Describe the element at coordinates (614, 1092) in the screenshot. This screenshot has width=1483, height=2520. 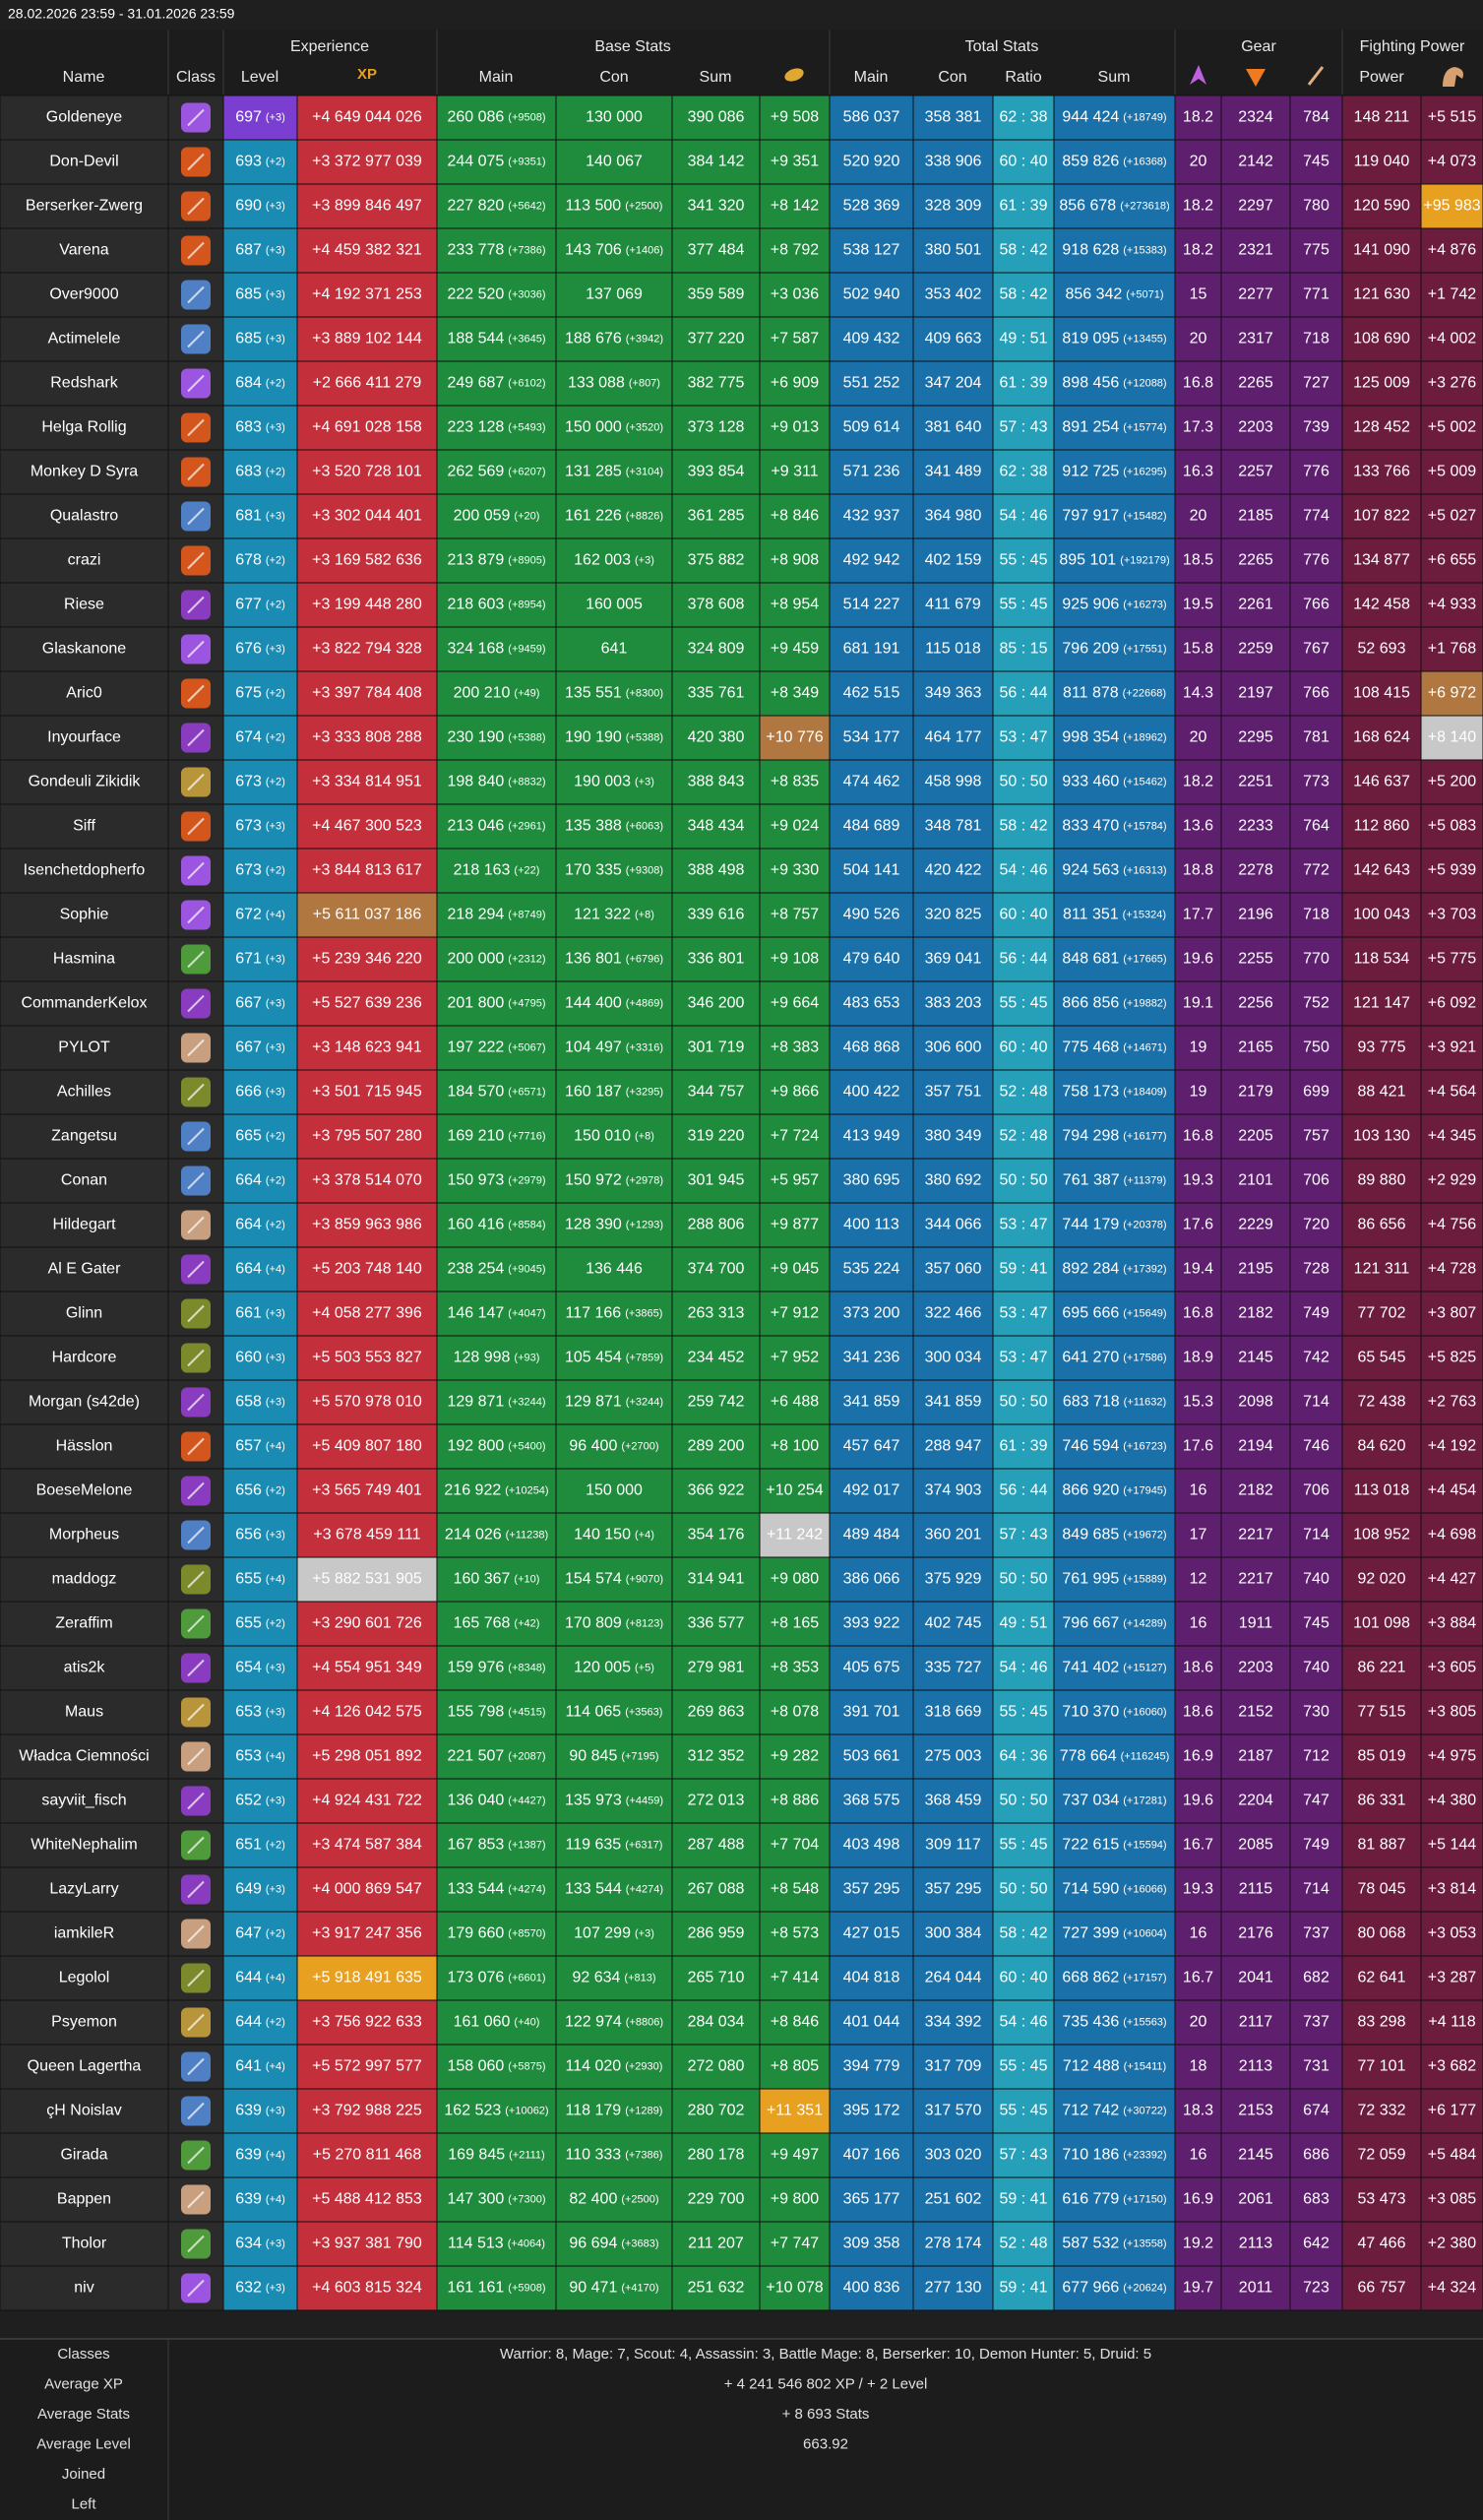
I see `cell-text: 160 187 (+3295)` at that location.